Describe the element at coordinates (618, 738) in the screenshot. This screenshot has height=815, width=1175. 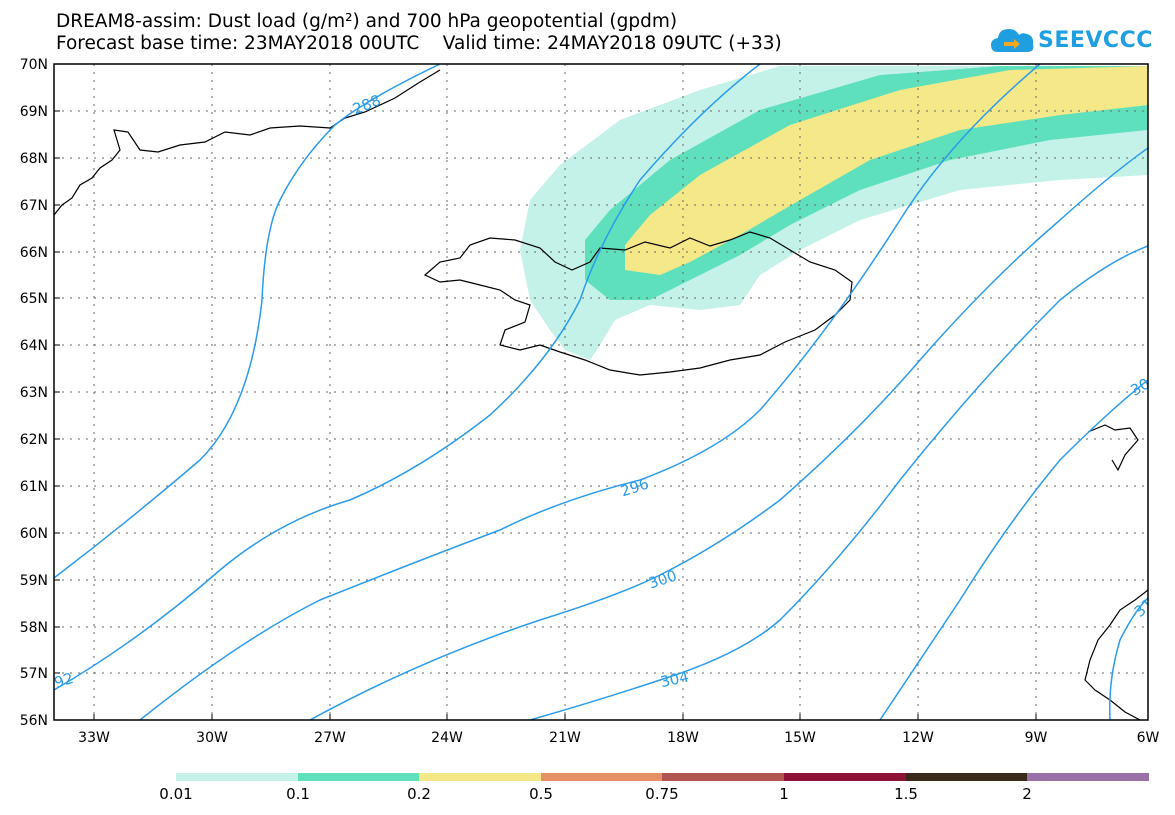
I see `lon-labels: 33W 30W 27W 24W 21W 18W 15W 12W 9W 6W` at that location.